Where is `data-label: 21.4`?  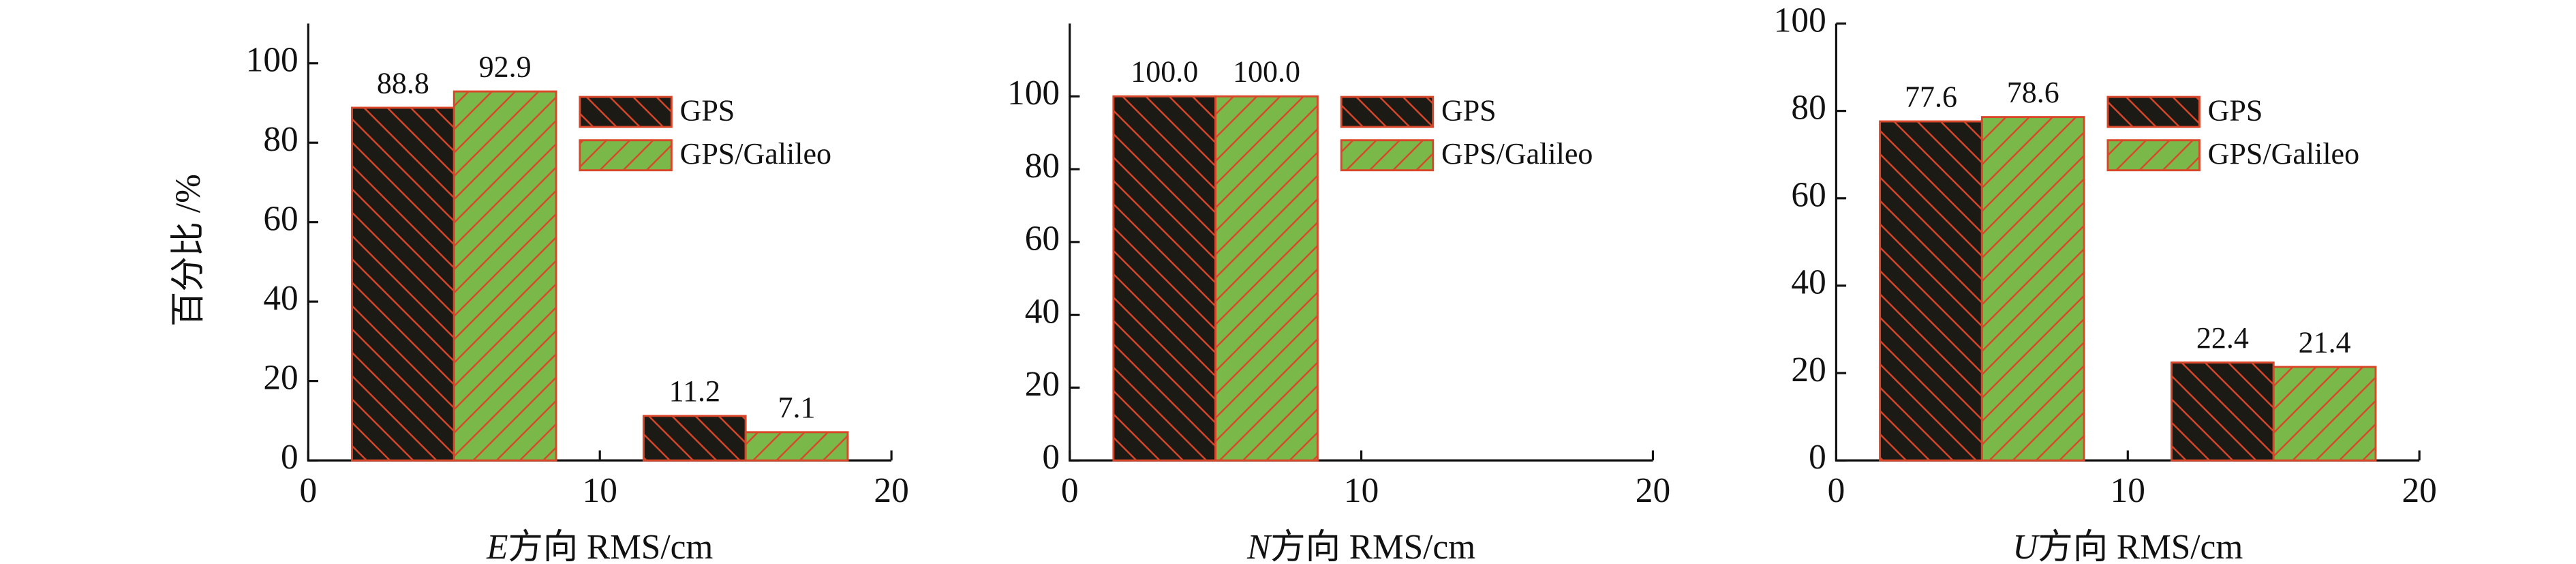
data-label: 21.4 is located at coordinates (2325, 342).